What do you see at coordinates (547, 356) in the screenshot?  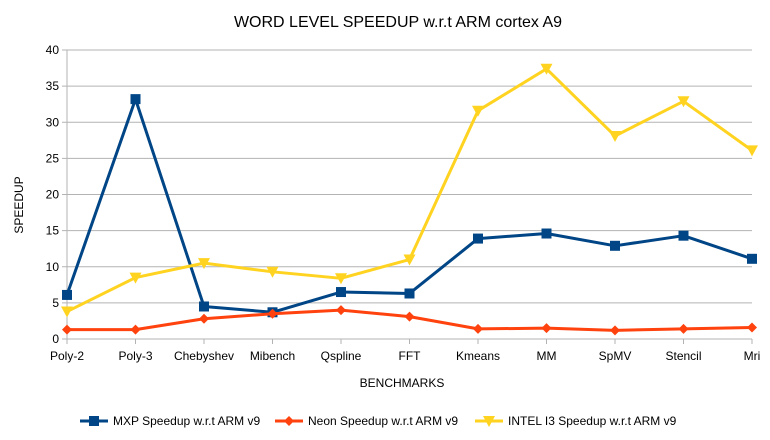 I see `x-tick-label: MM` at bounding box center [547, 356].